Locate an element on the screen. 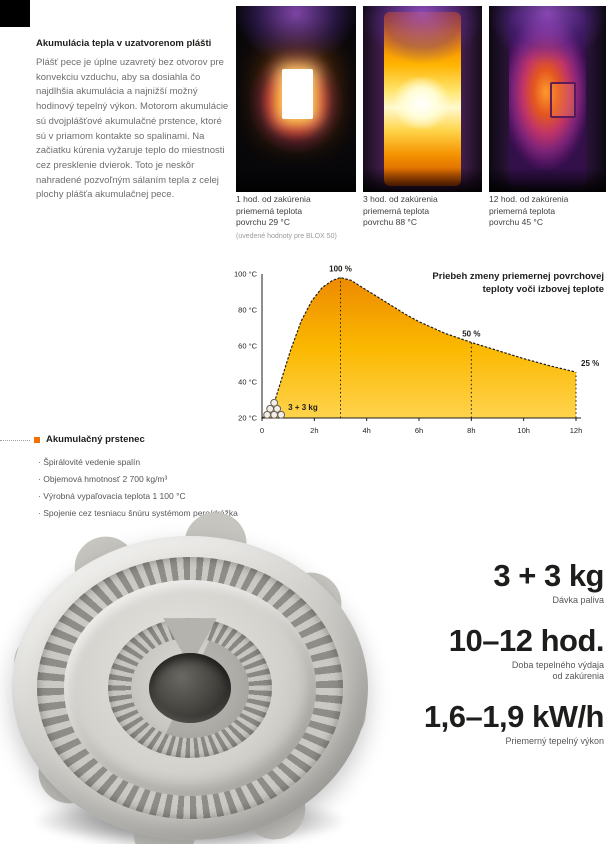  stove-door-hotspot is located at coordinates (297, 94).